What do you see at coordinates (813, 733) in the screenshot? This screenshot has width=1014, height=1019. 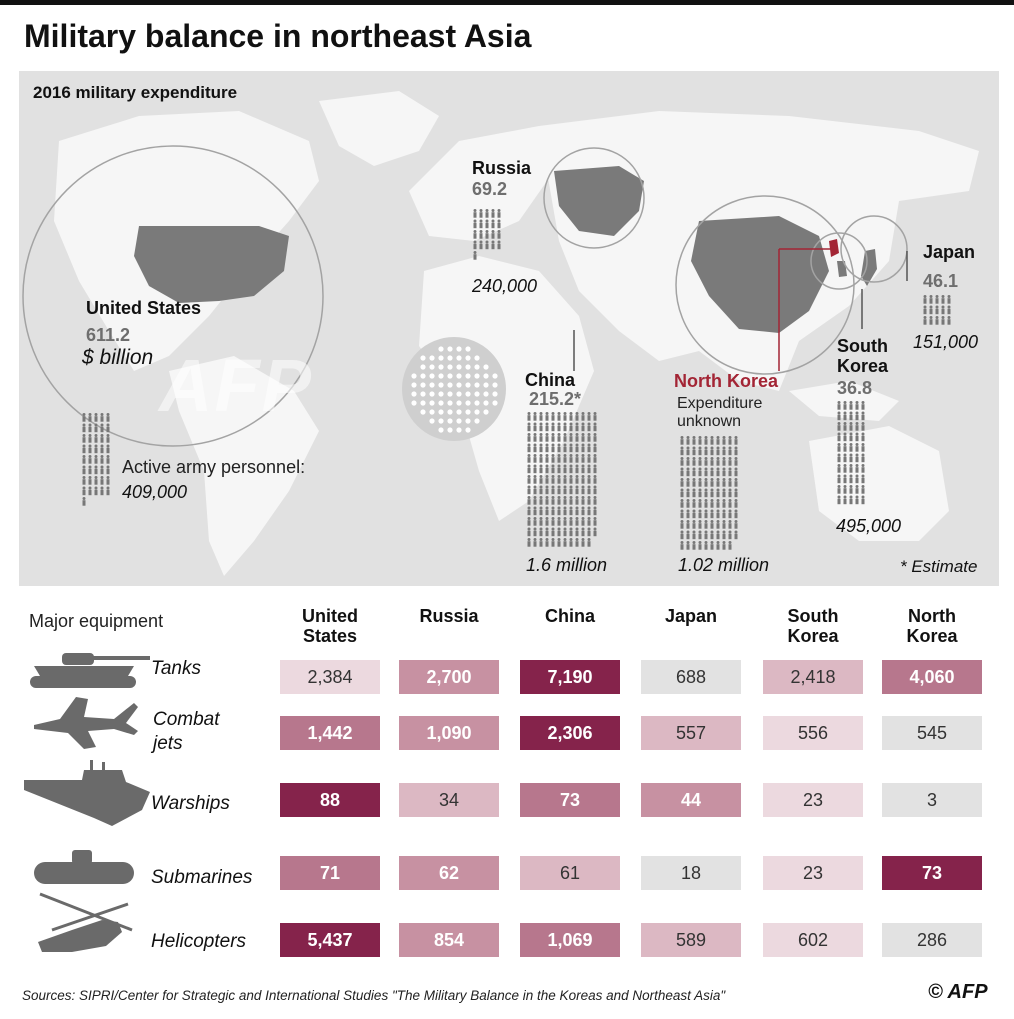 I see `table-cell: 556` at bounding box center [813, 733].